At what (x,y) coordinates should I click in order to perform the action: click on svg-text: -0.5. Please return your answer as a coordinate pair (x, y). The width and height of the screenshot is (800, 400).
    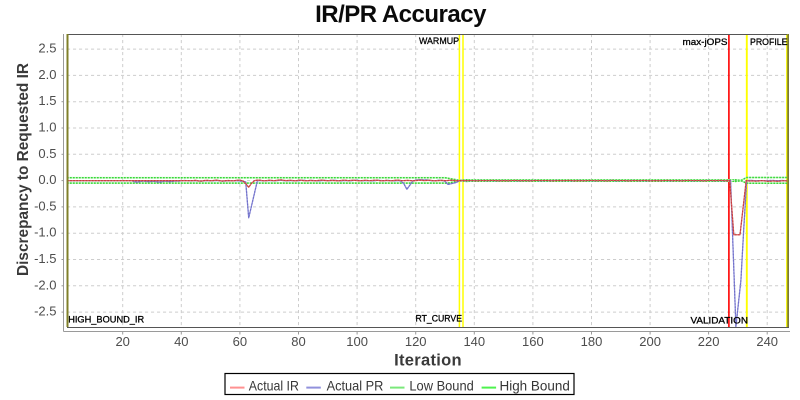
    Looking at the image, I should click on (45, 205).